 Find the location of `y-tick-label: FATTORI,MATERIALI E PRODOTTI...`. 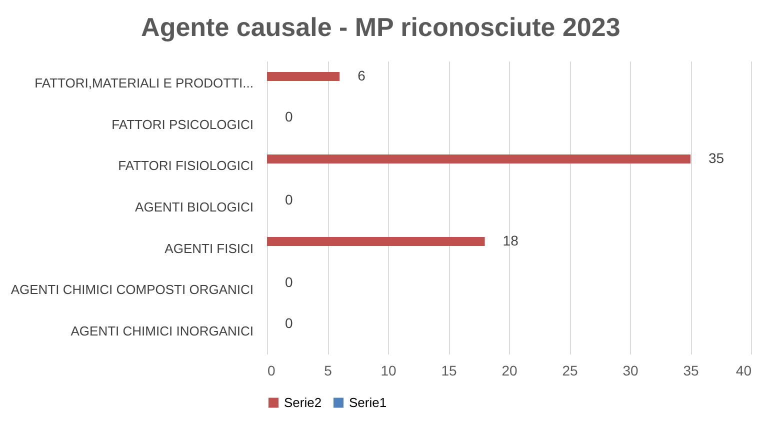

y-tick-label: FATTORI,MATERIALI E PRODOTTI... is located at coordinates (144, 83).